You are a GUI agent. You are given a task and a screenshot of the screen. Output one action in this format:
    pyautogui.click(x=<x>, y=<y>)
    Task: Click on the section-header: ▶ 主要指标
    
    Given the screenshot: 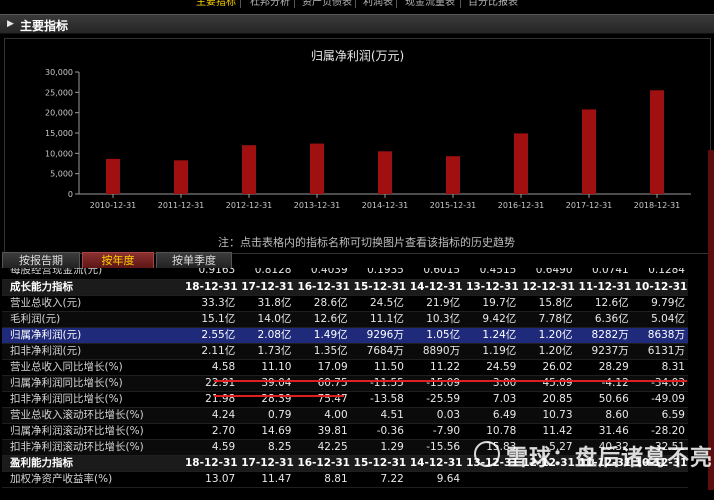 What is the action you would take?
    pyautogui.click(x=357, y=24)
    